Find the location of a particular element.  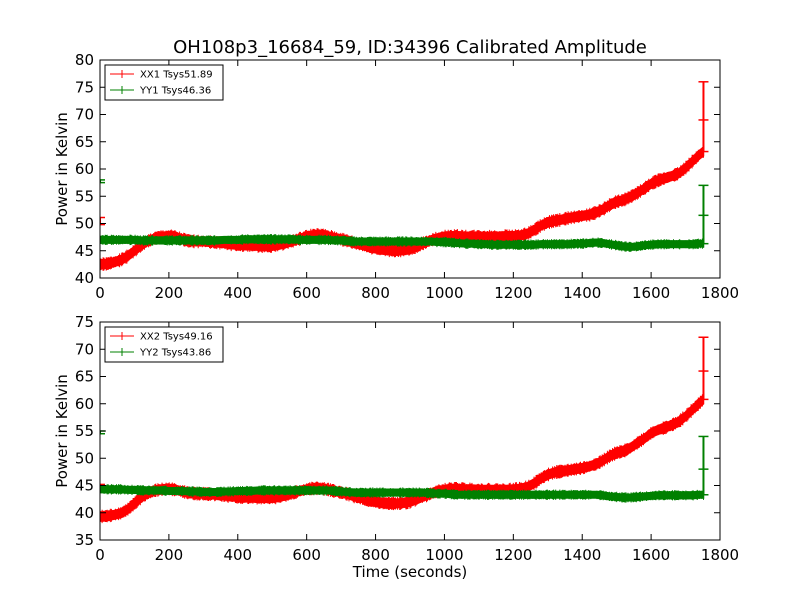

top-y-tick-label: 45 is located at coordinates (84, 251).